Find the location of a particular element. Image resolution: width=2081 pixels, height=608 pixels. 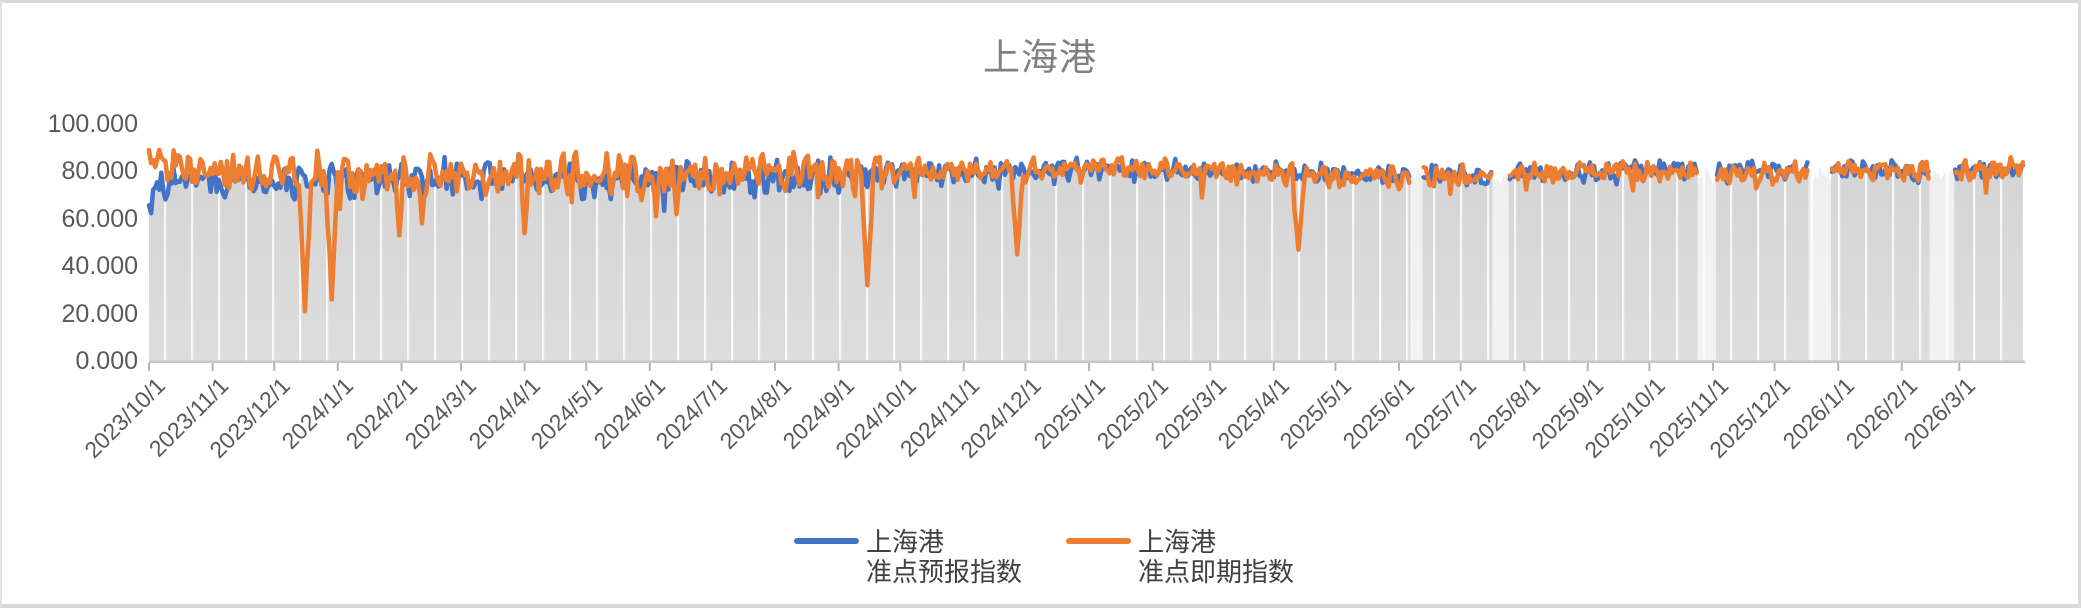

legend-label-line2: 准点预报指数 is located at coordinates (944, 572).